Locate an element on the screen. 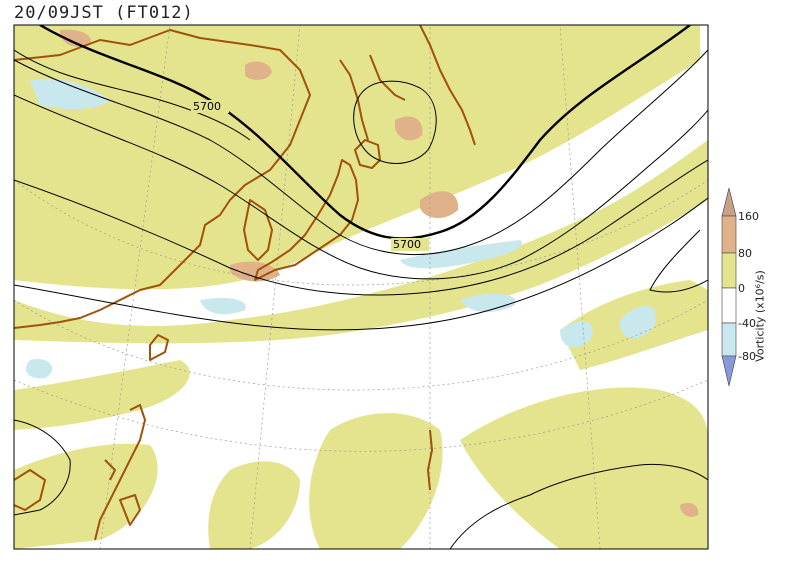 The width and height of the screenshot is (800, 576). colorbar-tick-0: 0 is located at coordinates (741, 288).